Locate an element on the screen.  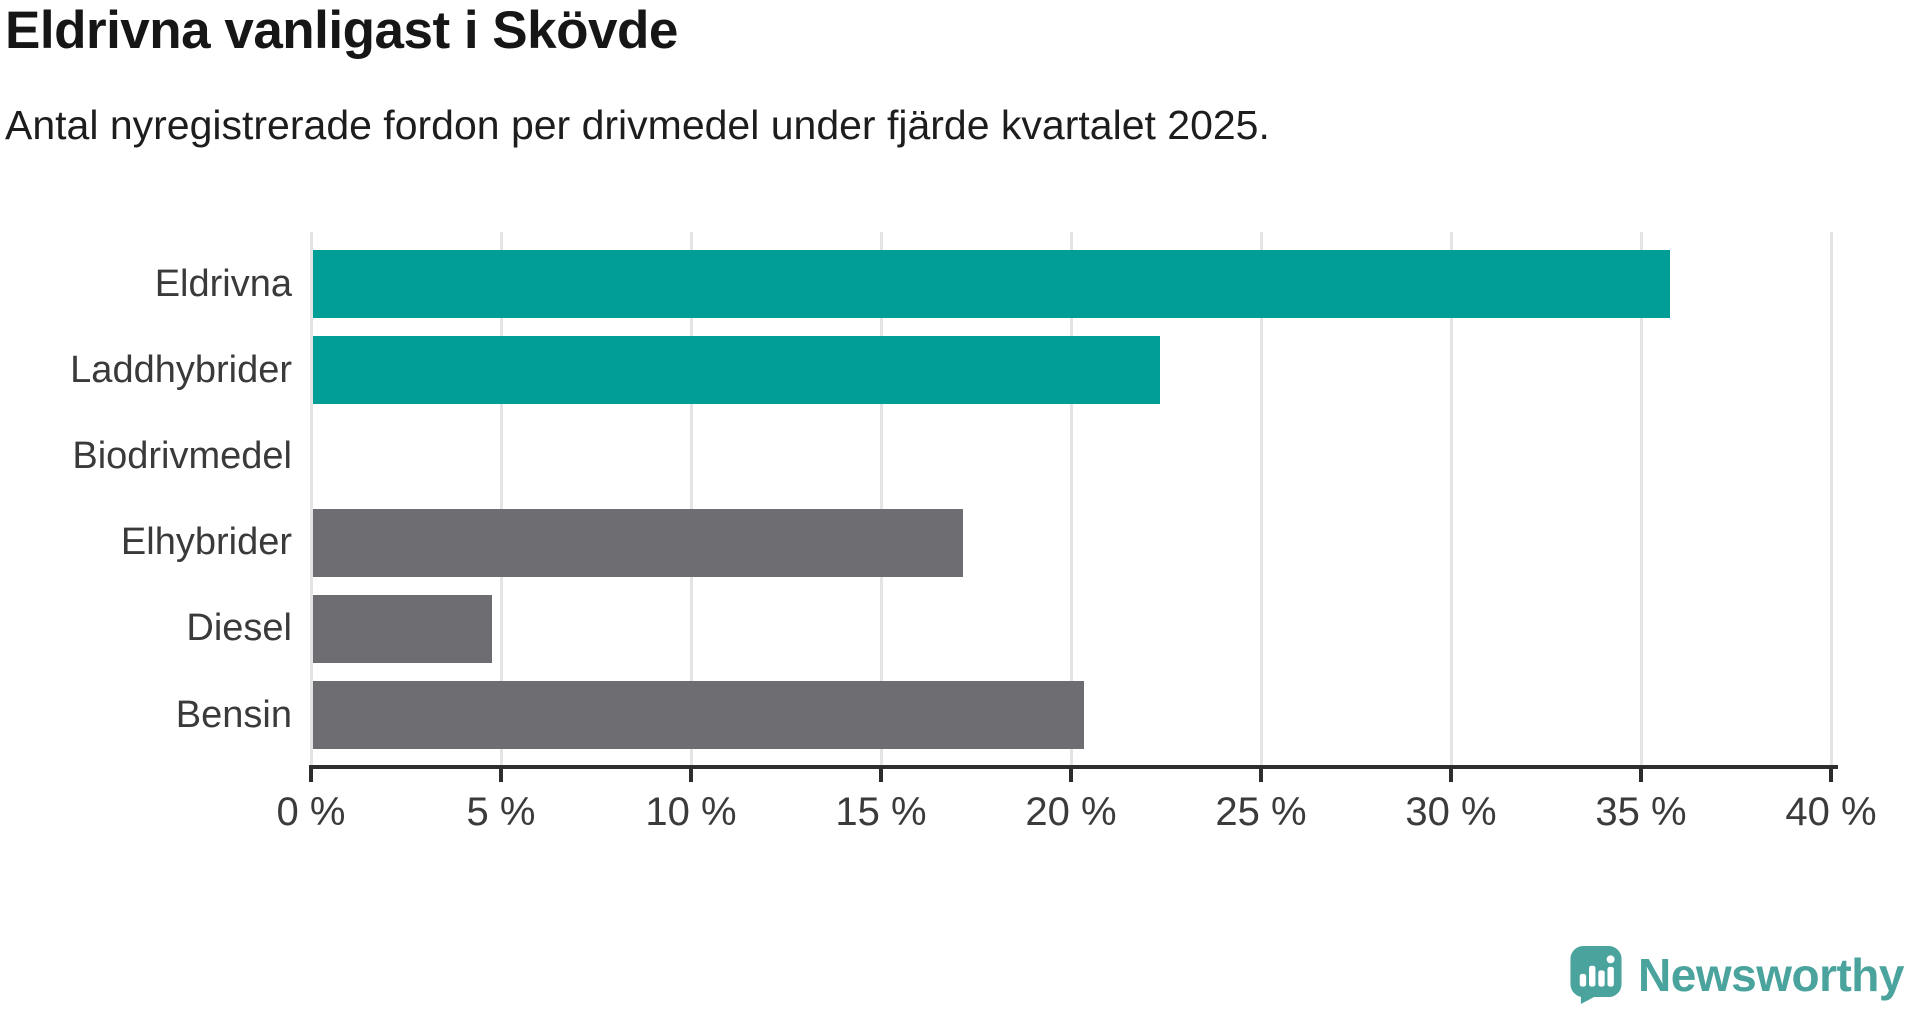
category-label: Eldrivna is located at coordinates (223, 283).